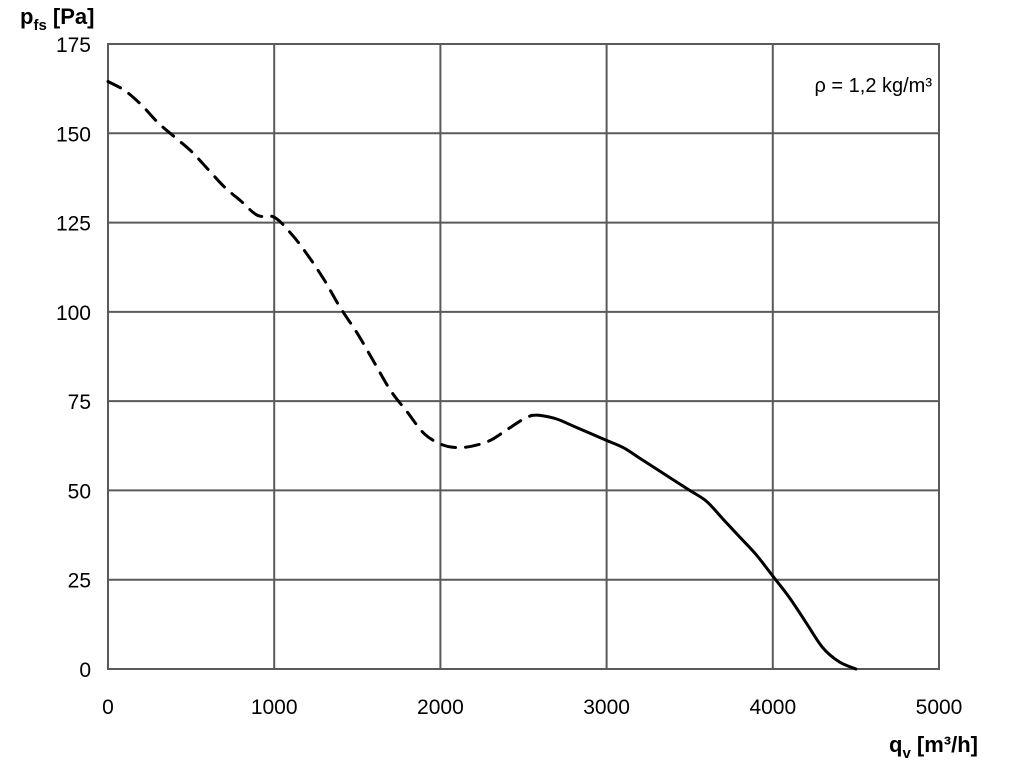 This screenshot has height=768, width=1024. I want to click on x-tick-label: 2000, so click(440, 707).